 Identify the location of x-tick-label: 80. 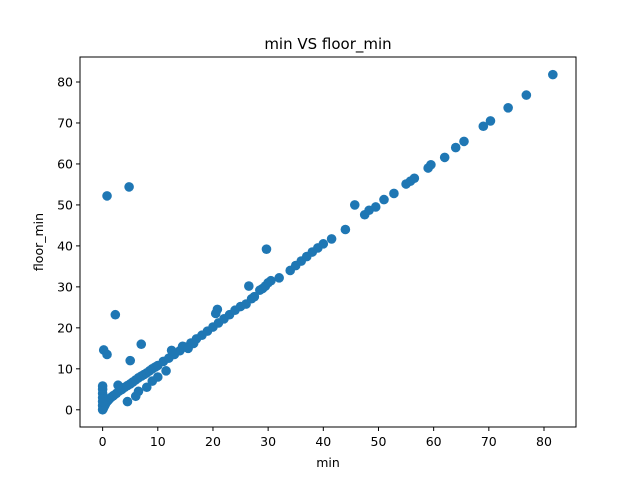
(544, 441).